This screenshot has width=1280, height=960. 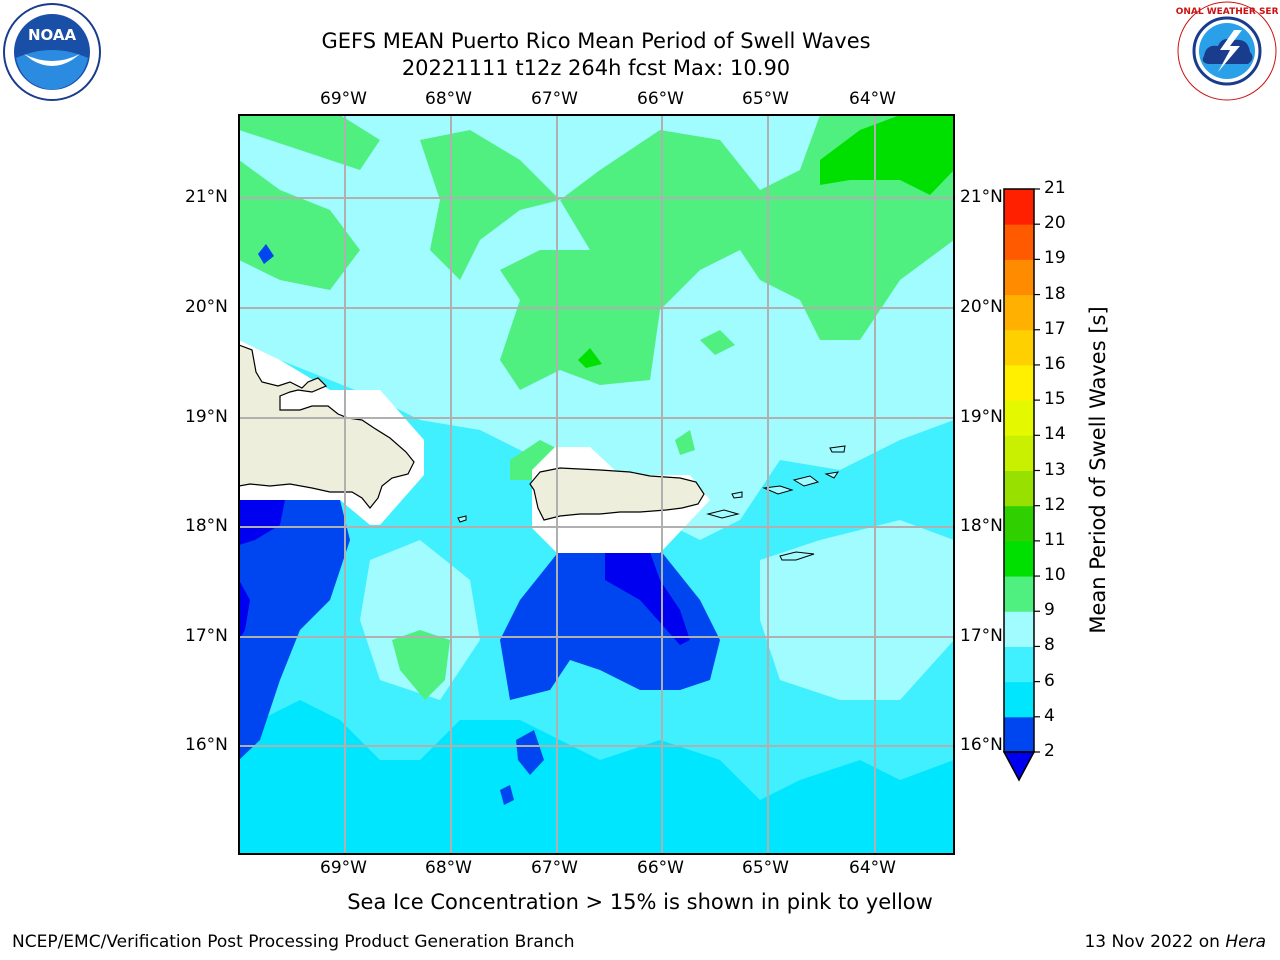 I want to click on colorbar-tick-label: 13, so click(x=1055, y=469).